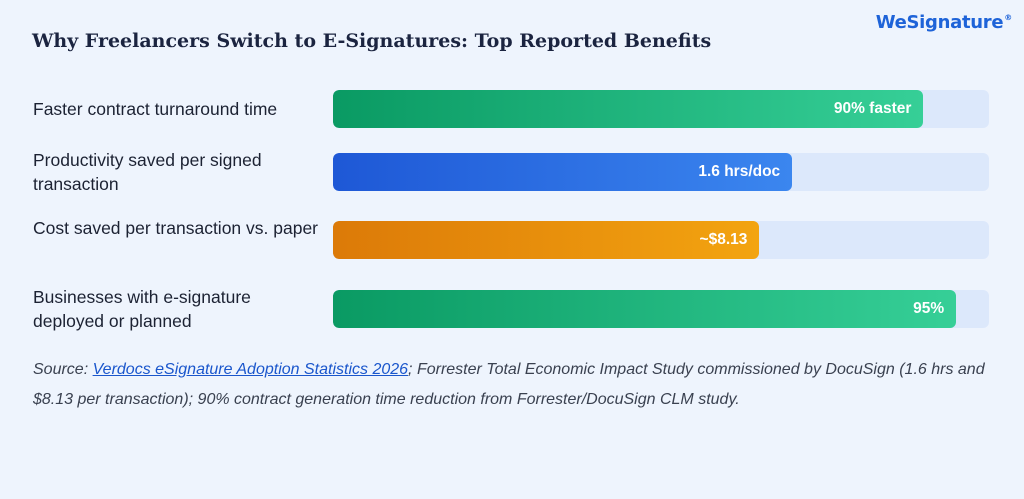 The height and width of the screenshot is (499, 1024). Describe the element at coordinates (645, 309) in the screenshot. I see `bar-fill: 95%` at that location.